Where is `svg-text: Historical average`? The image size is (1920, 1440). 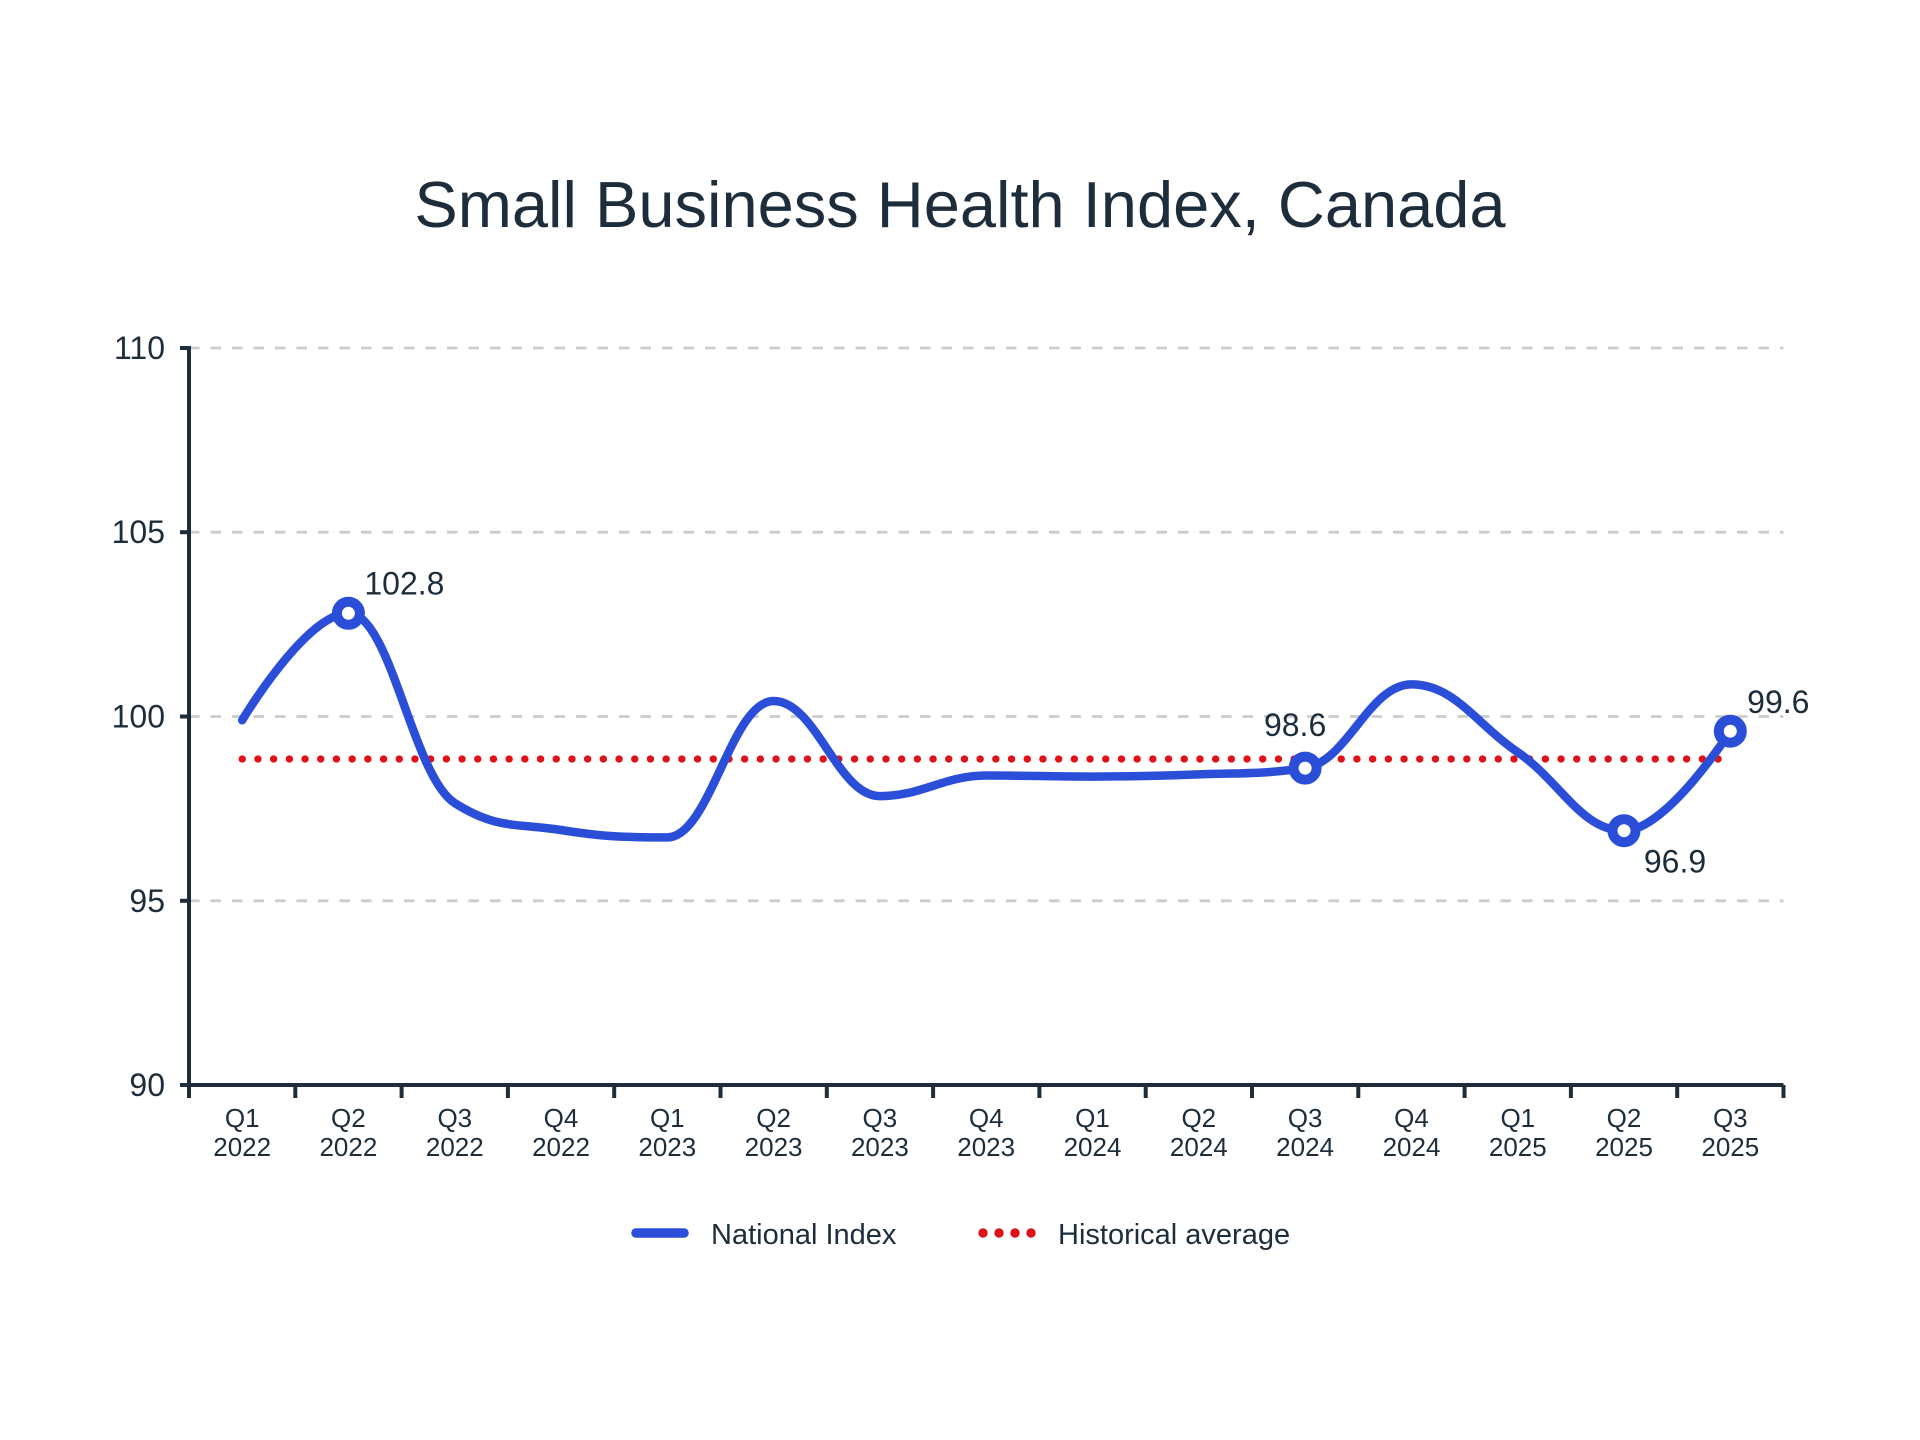 svg-text: Historical average is located at coordinates (1174, 1235).